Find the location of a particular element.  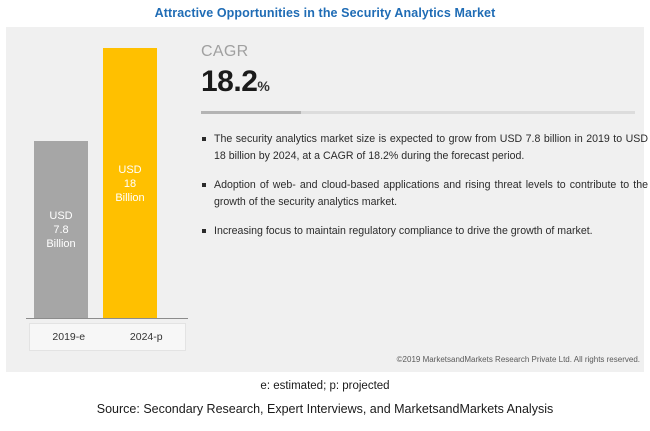

bar-2024-label-line1: USD is located at coordinates (130, 169).